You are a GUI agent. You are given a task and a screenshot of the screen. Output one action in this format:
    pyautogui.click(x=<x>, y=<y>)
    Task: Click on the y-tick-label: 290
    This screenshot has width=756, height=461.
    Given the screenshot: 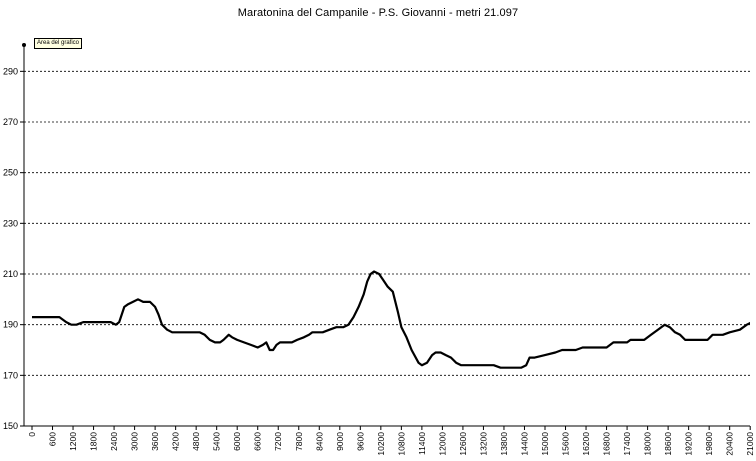 What is the action you would take?
    pyautogui.click(x=10, y=71)
    